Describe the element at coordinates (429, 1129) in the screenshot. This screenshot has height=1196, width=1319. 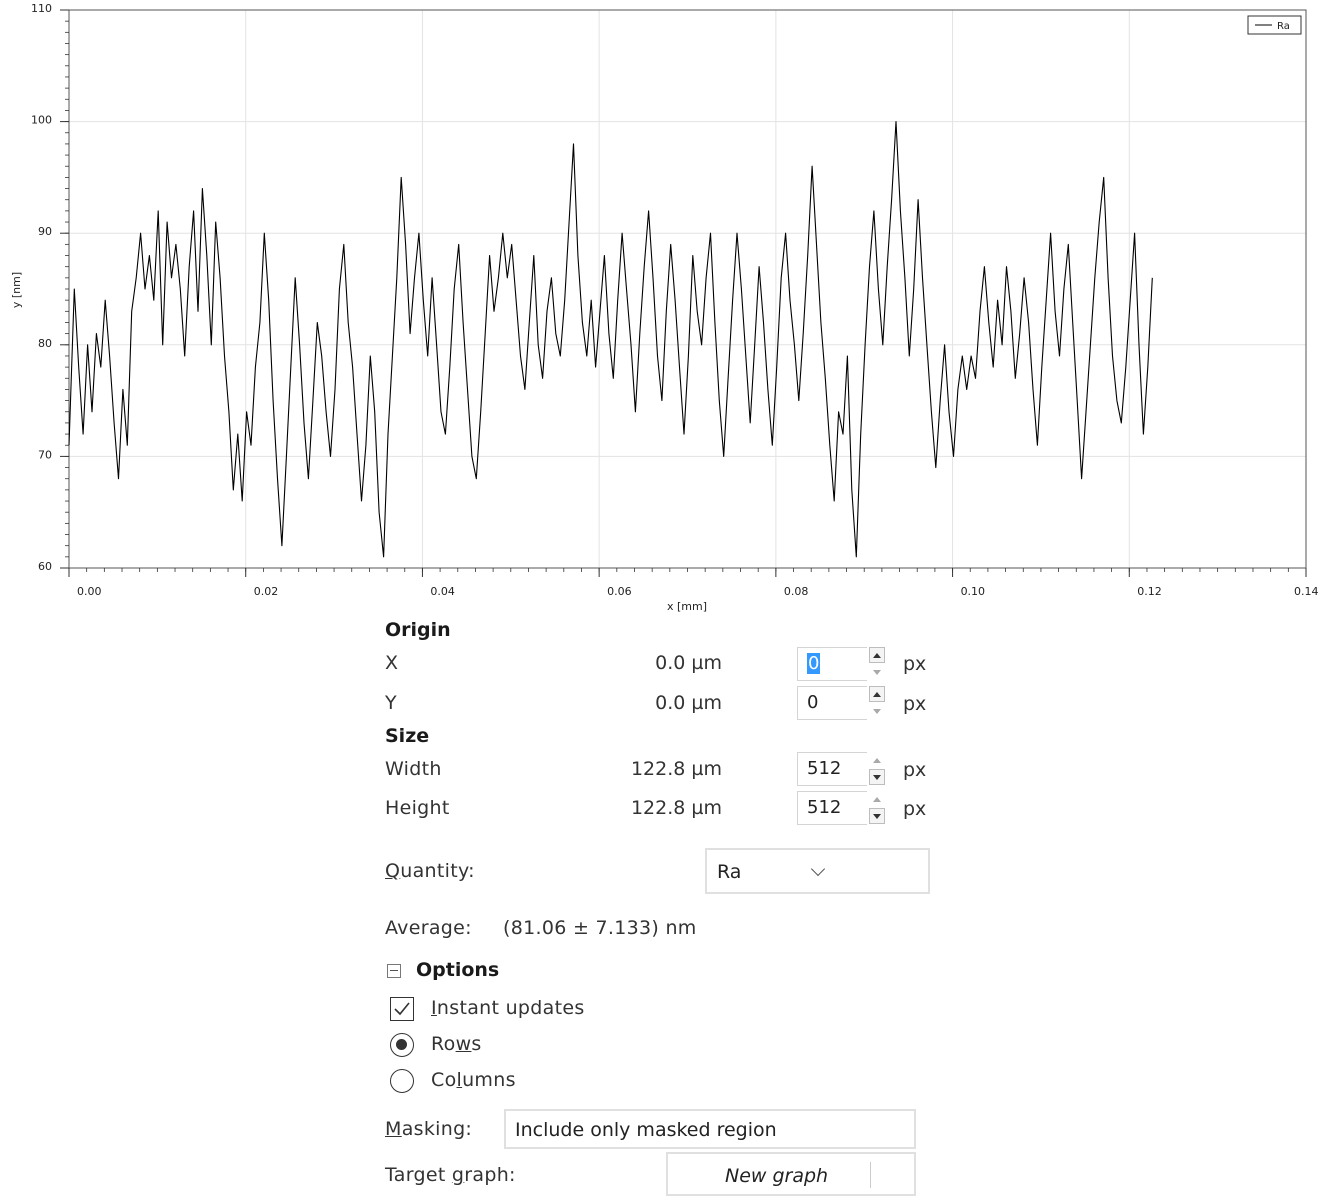
I see `masking-label: Masking:` at that location.